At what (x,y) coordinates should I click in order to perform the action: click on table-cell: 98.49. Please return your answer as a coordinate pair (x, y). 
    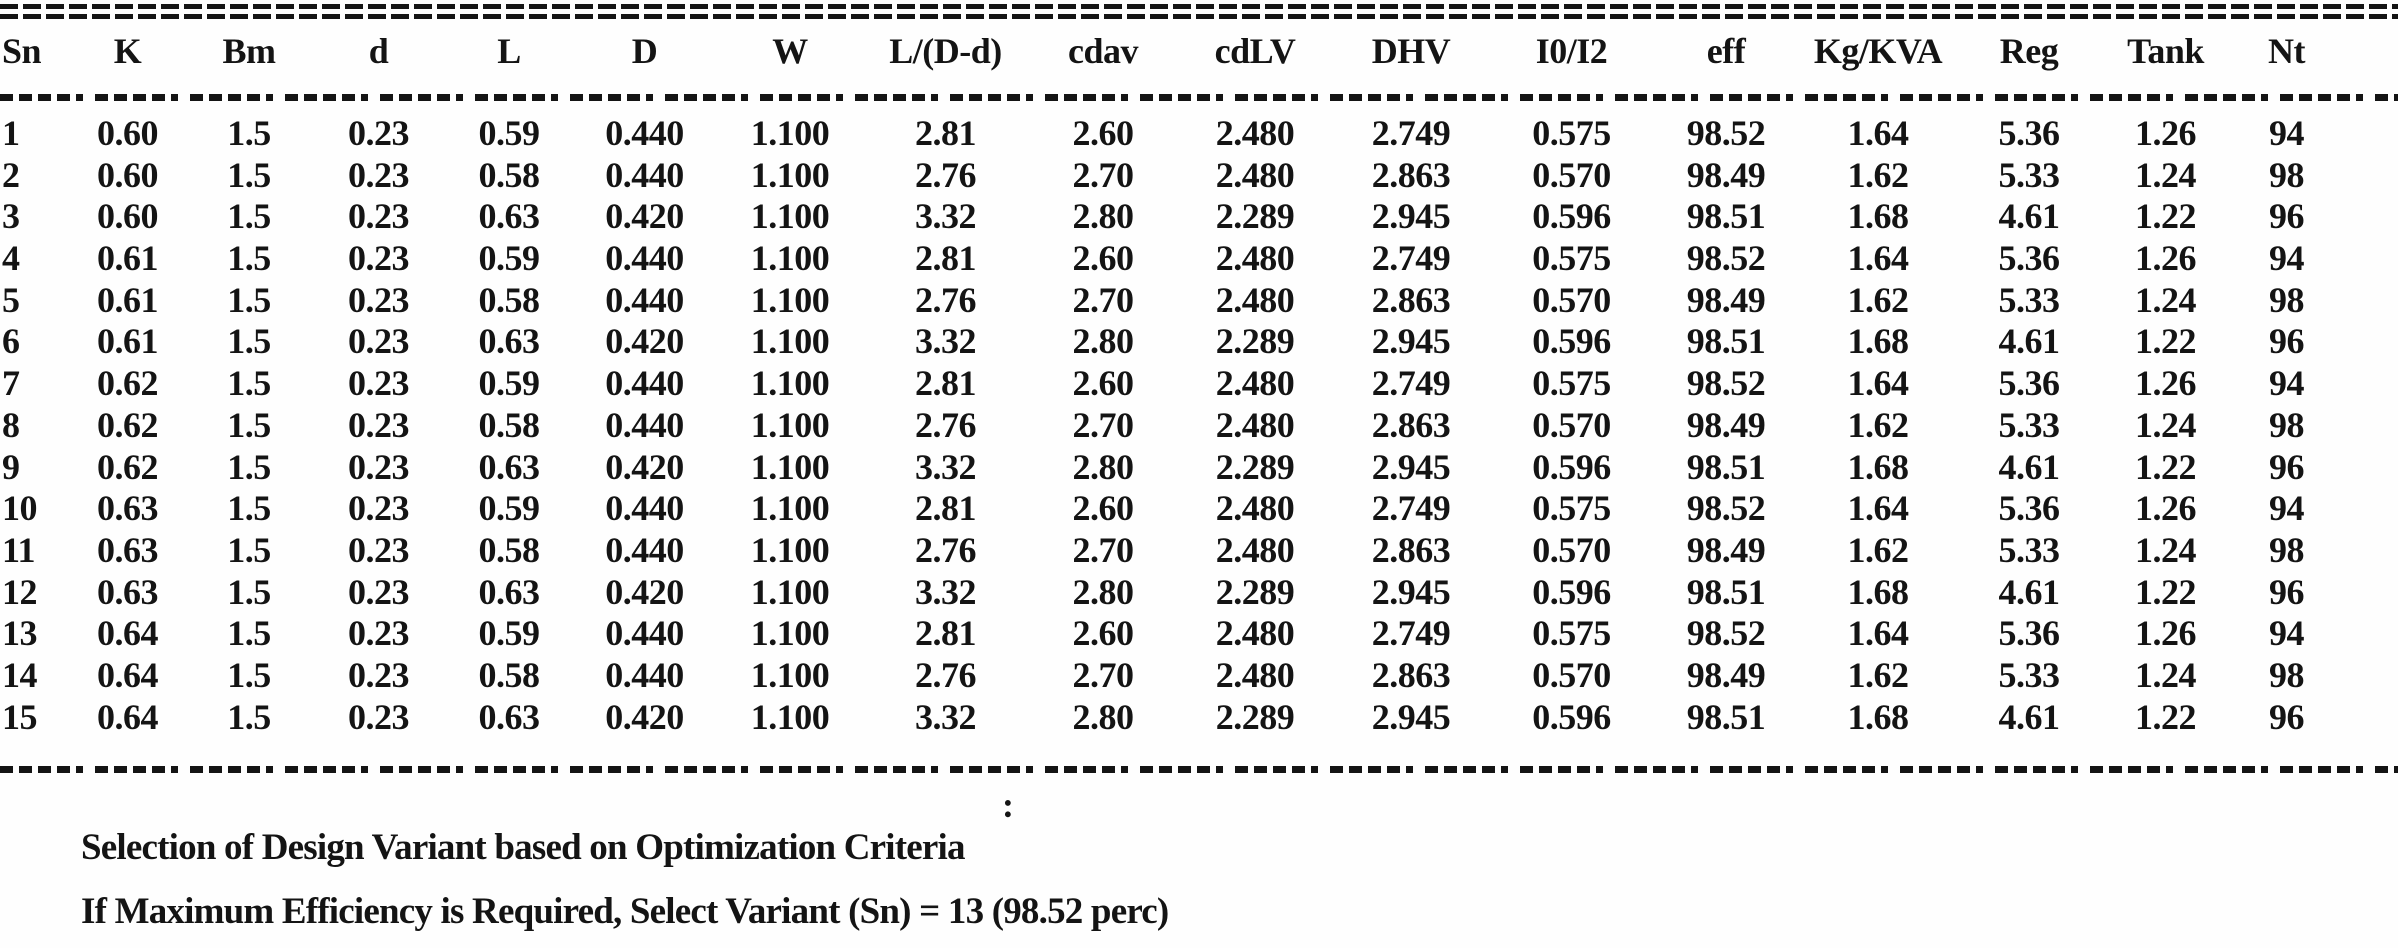
    Looking at the image, I should click on (1726, 674).